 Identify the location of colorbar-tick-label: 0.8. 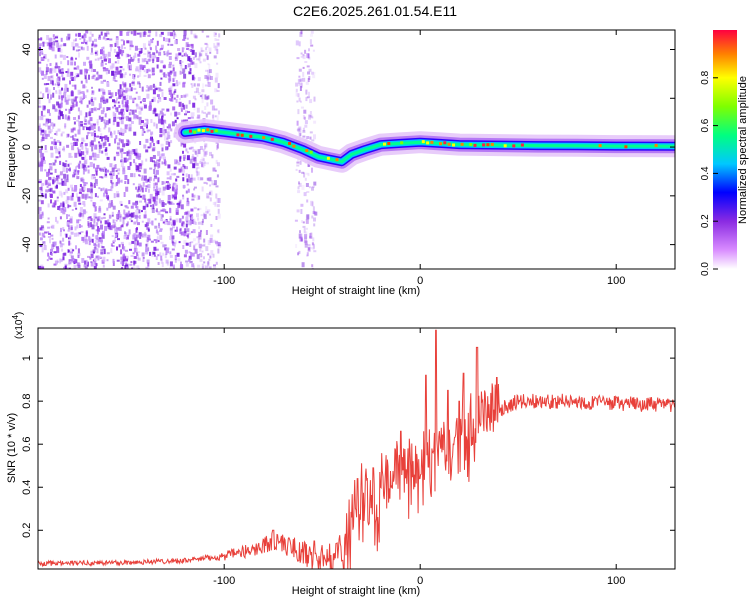
(705, 77).